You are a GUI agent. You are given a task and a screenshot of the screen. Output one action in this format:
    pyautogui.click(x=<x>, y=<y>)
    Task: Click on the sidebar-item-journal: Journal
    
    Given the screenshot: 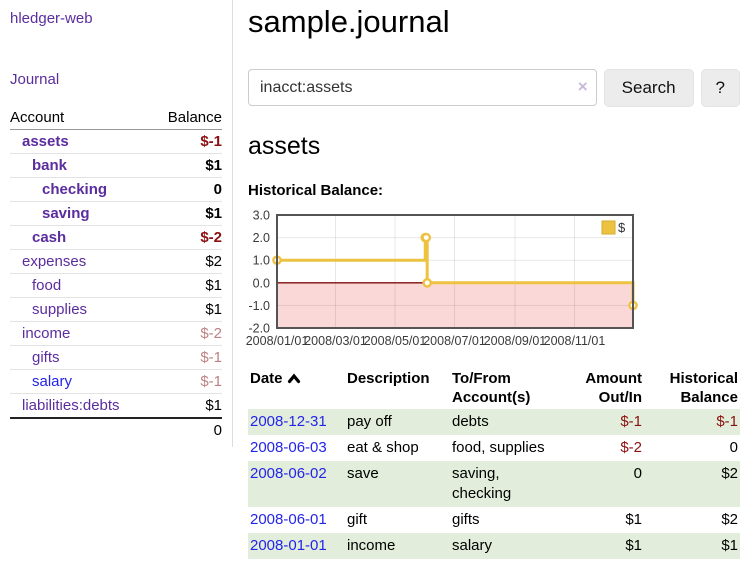 What is the action you would take?
    pyautogui.click(x=35, y=79)
    